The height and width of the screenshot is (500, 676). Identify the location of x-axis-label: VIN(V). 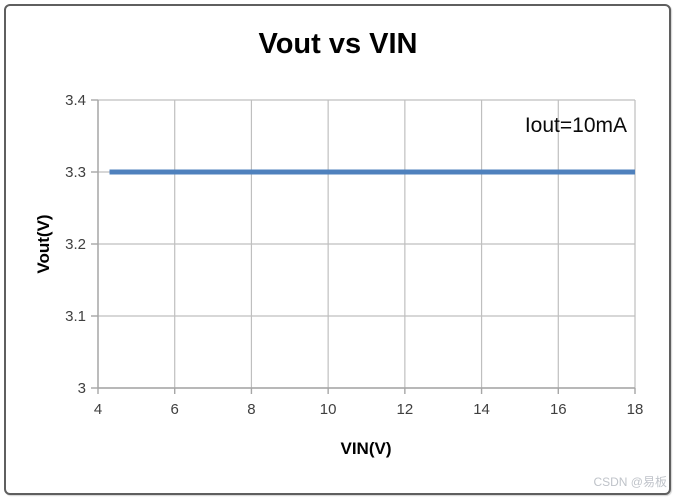
(366, 448).